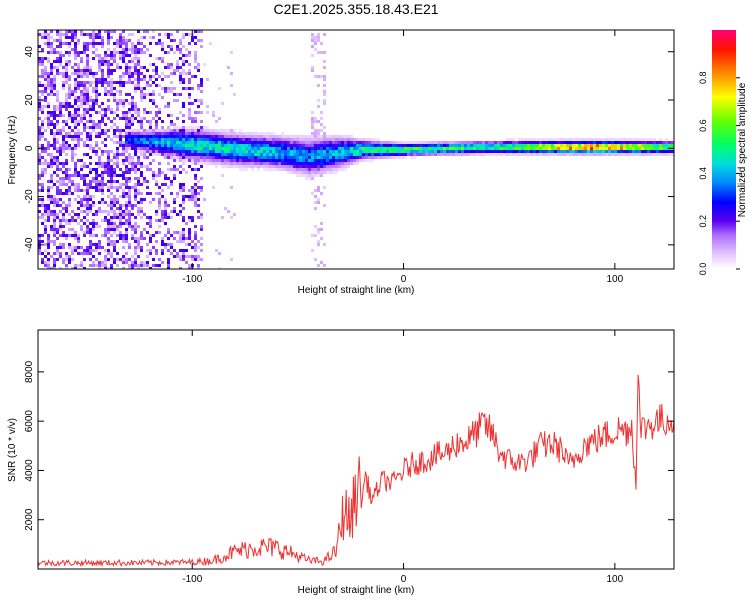 The image size is (750, 600). Describe the element at coordinates (719, 173) in the screenshot. I see `colorbar-ticks: 0.00.20.40.60.8` at that location.